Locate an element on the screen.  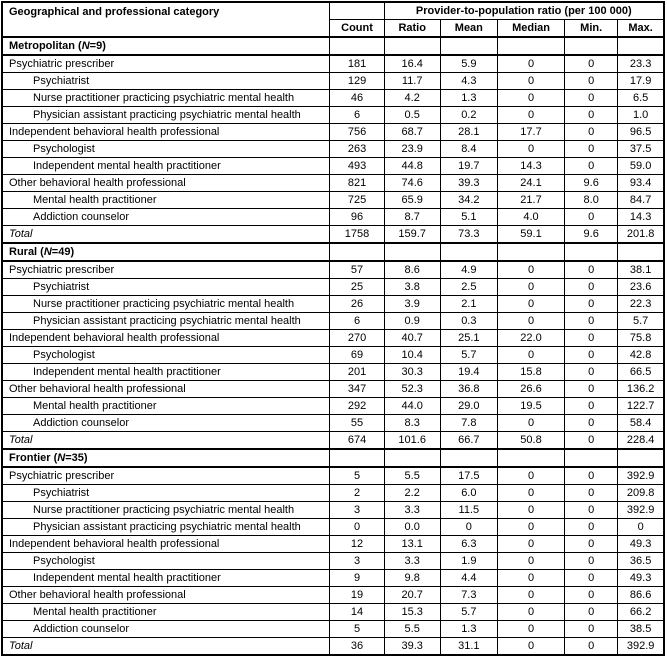
category-cell: Psychologist is located at coordinates (166, 355).